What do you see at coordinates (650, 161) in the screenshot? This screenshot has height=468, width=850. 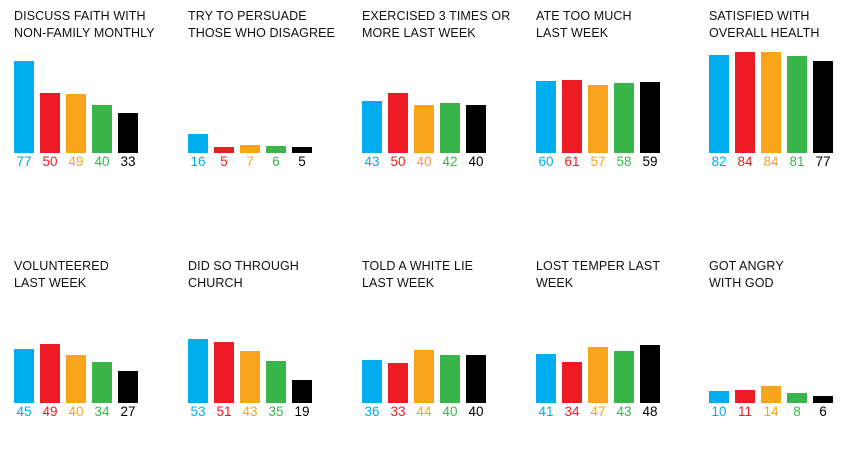 I see `data-label: 59` at bounding box center [650, 161].